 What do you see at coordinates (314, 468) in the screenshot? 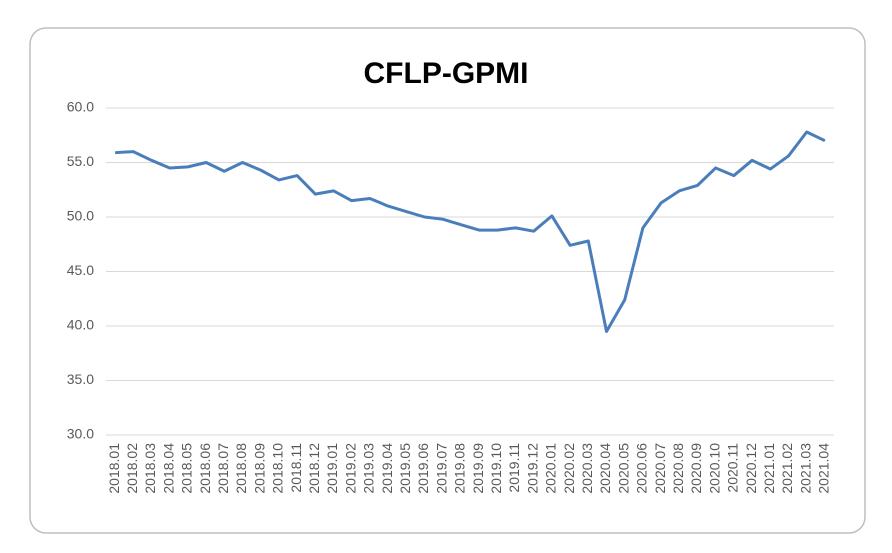
I see `x-tick-label: 2018.12` at bounding box center [314, 468].